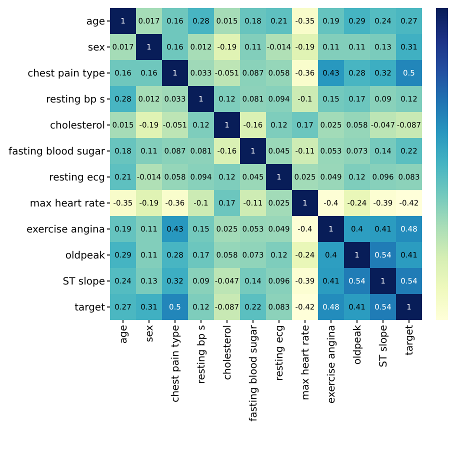 This screenshot has height=474, width=474. What do you see at coordinates (95, 22) in the screenshot?
I see `y-tick-label: age` at bounding box center [95, 22].